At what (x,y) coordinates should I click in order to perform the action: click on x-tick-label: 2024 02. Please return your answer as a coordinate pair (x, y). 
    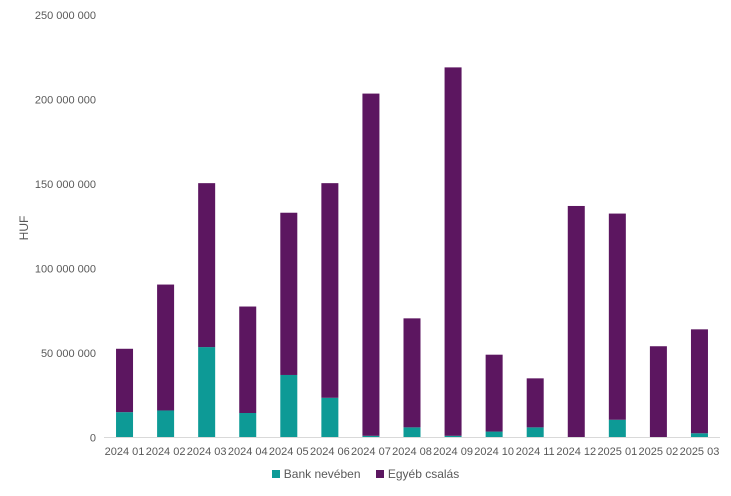
    Looking at the image, I should click on (166, 452).